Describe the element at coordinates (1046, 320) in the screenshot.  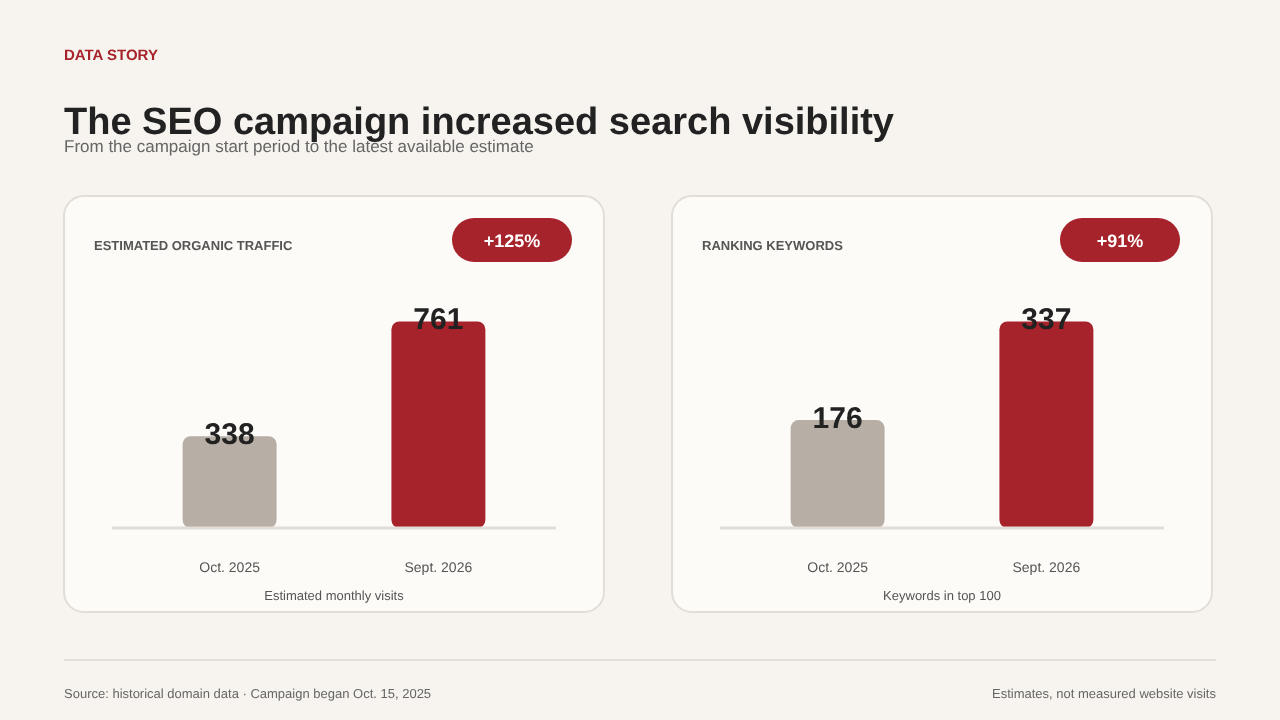
I see `data-label: 337` at that location.